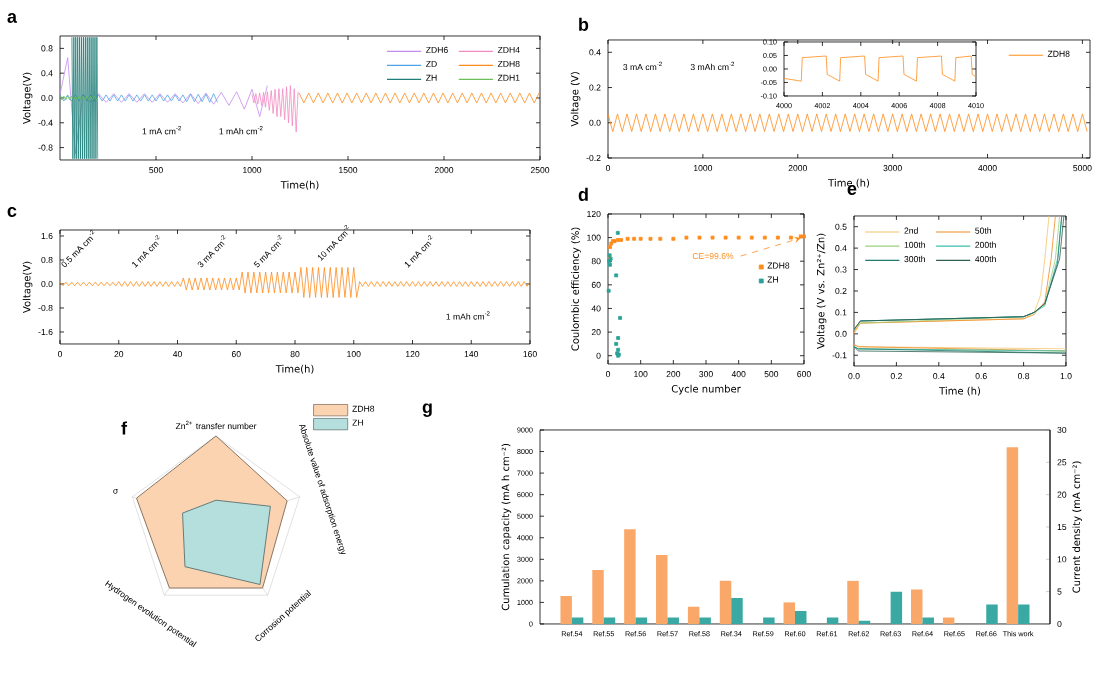  What do you see at coordinates (584, 24) in the screenshot?
I see `chart-title: b` at bounding box center [584, 24].